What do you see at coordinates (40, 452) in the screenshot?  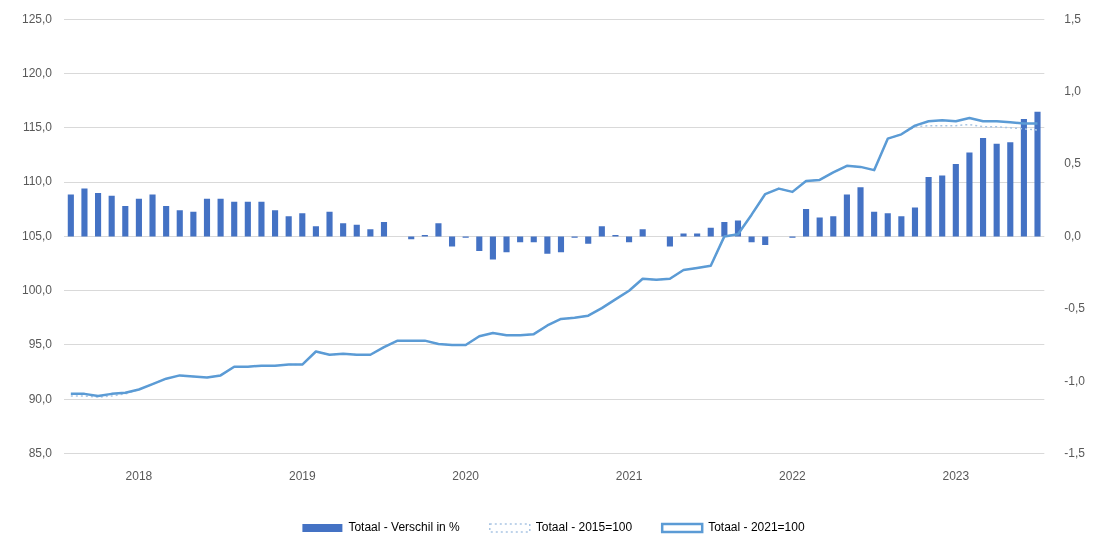 I see `y-tick-label: 85,0` at bounding box center [40, 452].